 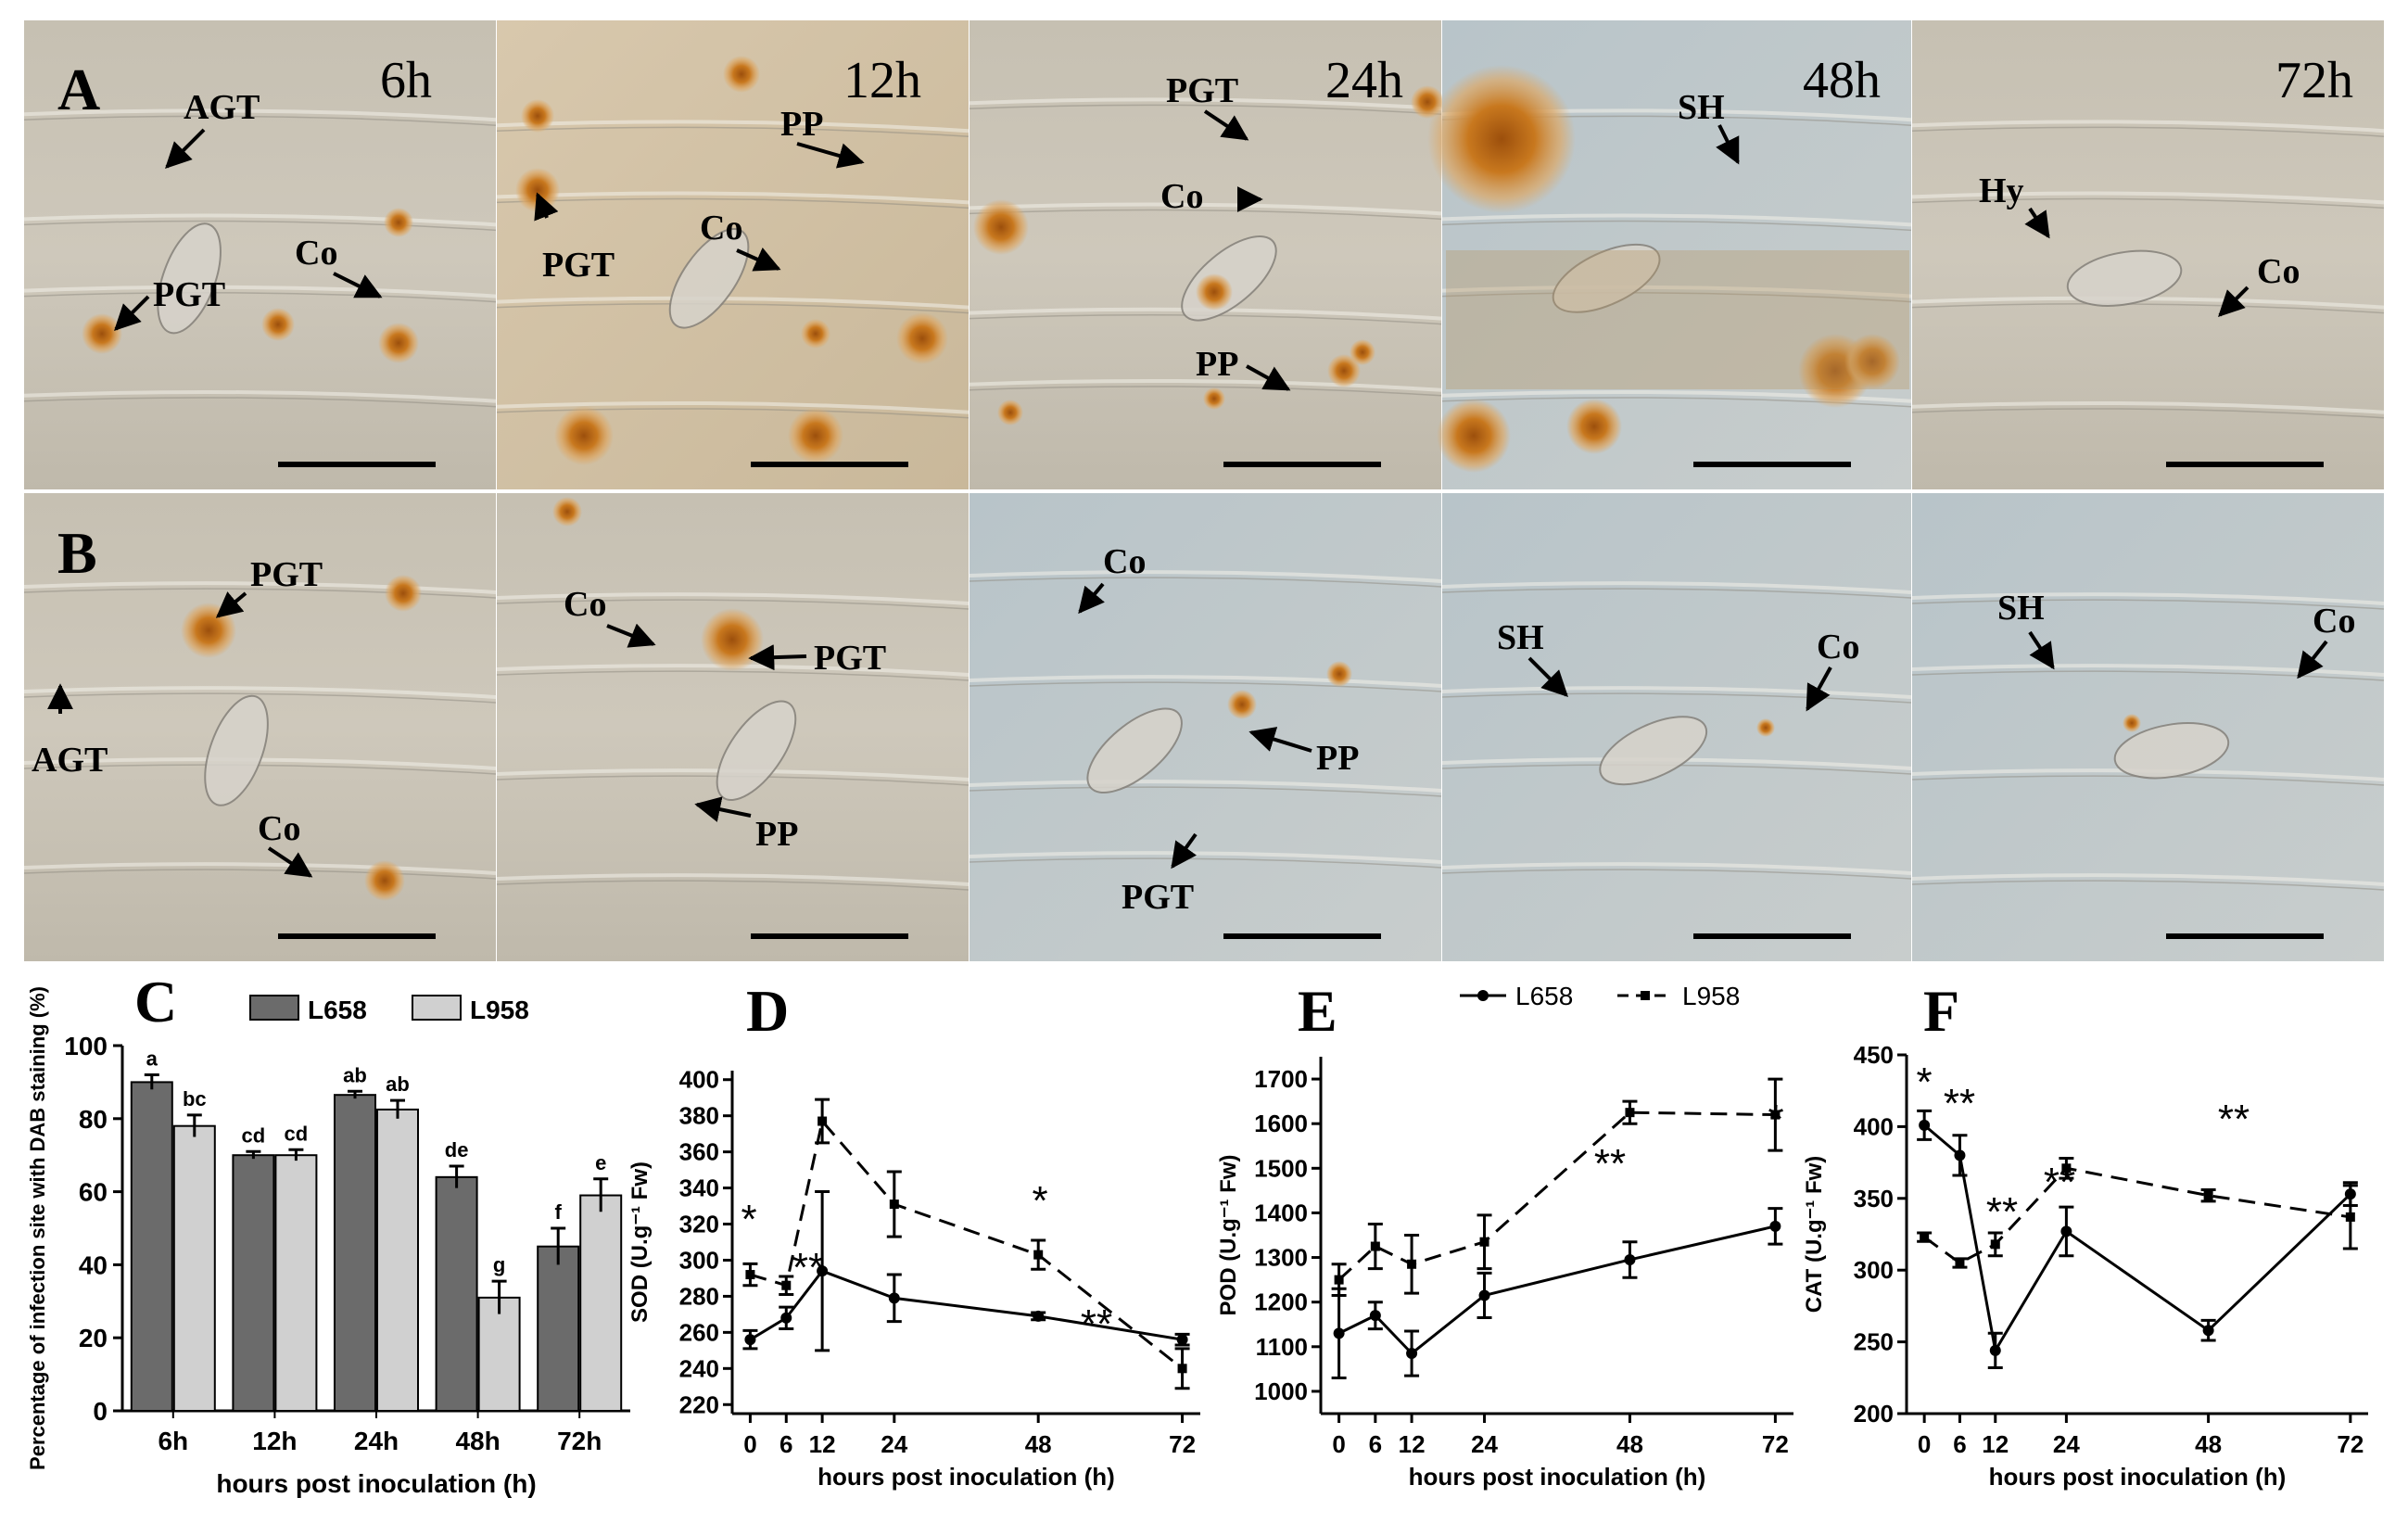 I want to click on series-line-l658, so click(x=2137, y=1239).